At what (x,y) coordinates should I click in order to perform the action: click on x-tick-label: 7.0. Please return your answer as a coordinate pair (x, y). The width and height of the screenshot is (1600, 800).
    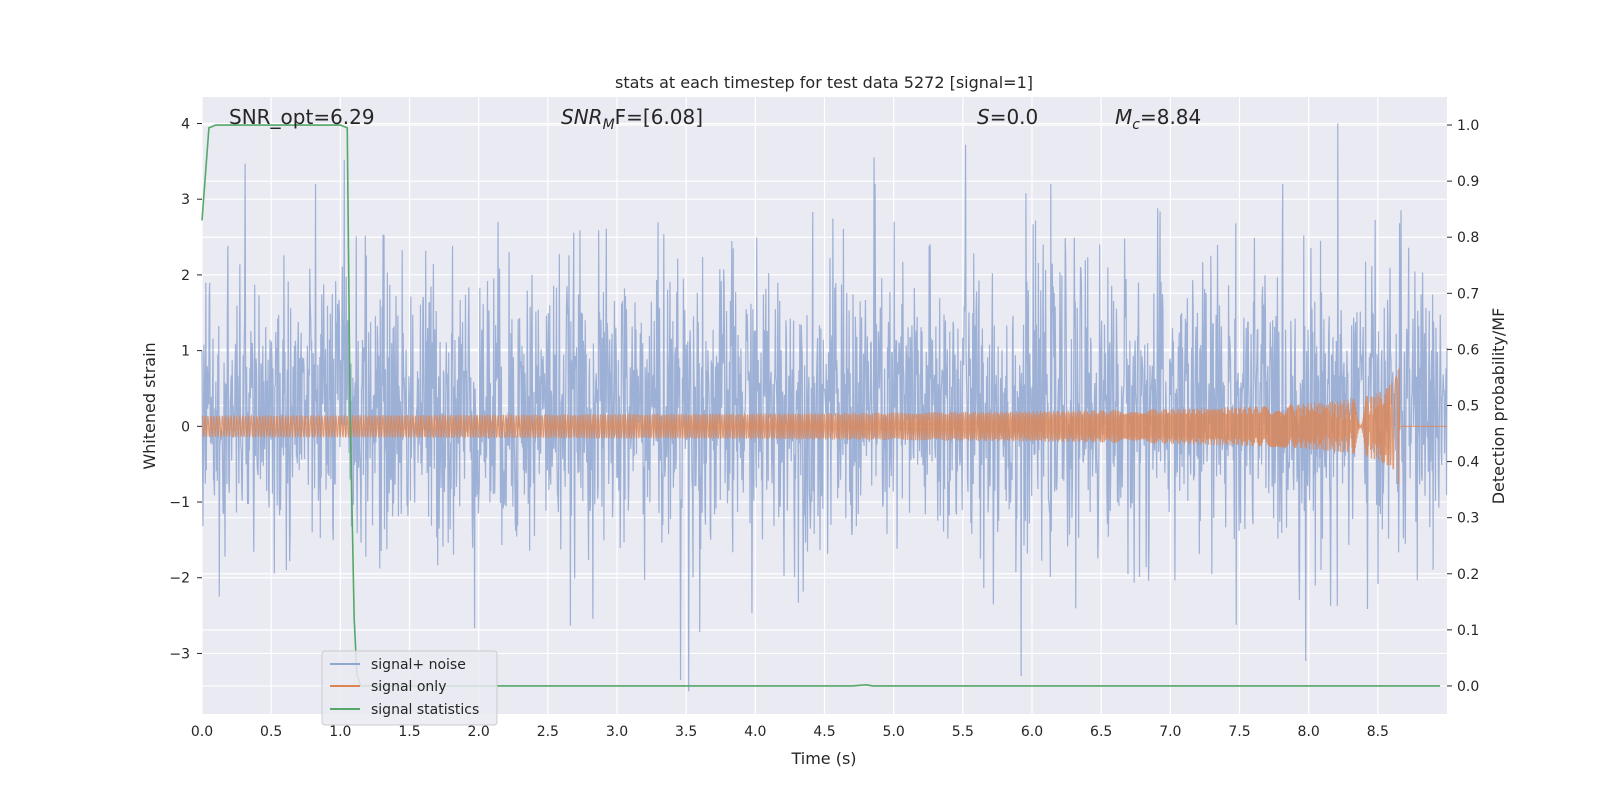
    Looking at the image, I should click on (1170, 732).